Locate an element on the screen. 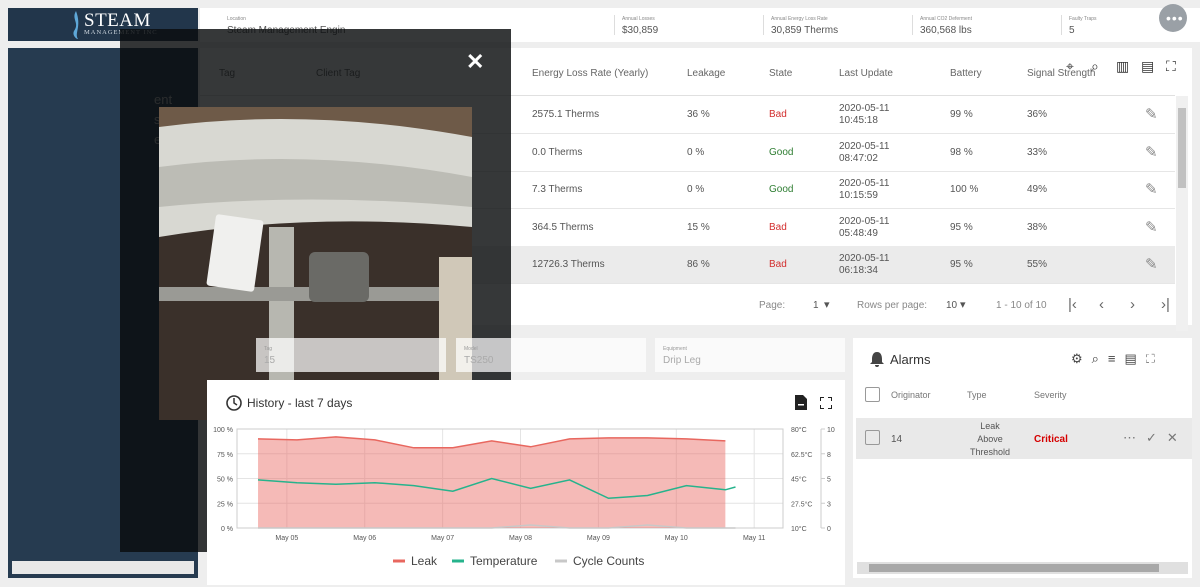 This screenshot has height=587, width=1200. photo is located at coordinates (315, 263).